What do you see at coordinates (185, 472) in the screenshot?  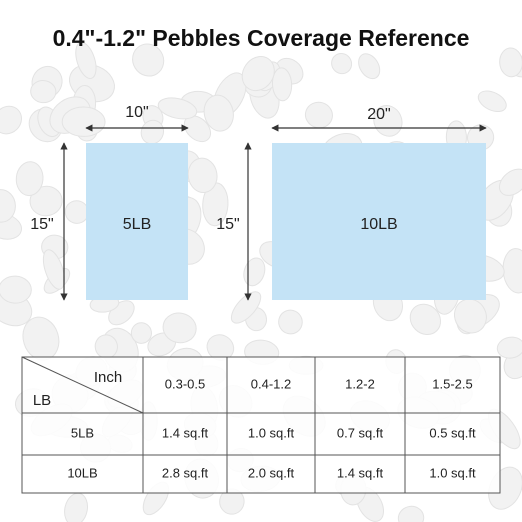 I see `table-cell: 2.8 sq.ft` at bounding box center [185, 472].